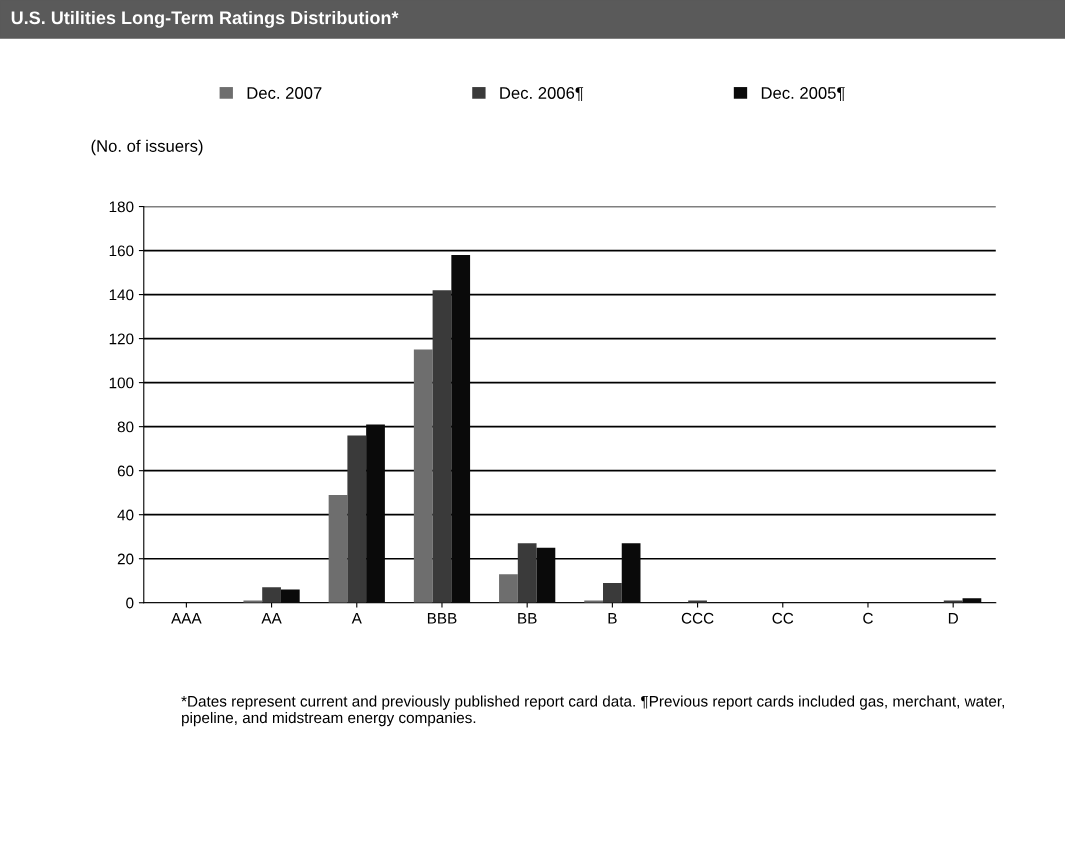 This screenshot has height=843, width=1065. What do you see at coordinates (542, 94) in the screenshot?
I see `legend-label: Dec. 2006¶` at bounding box center [542, 94].